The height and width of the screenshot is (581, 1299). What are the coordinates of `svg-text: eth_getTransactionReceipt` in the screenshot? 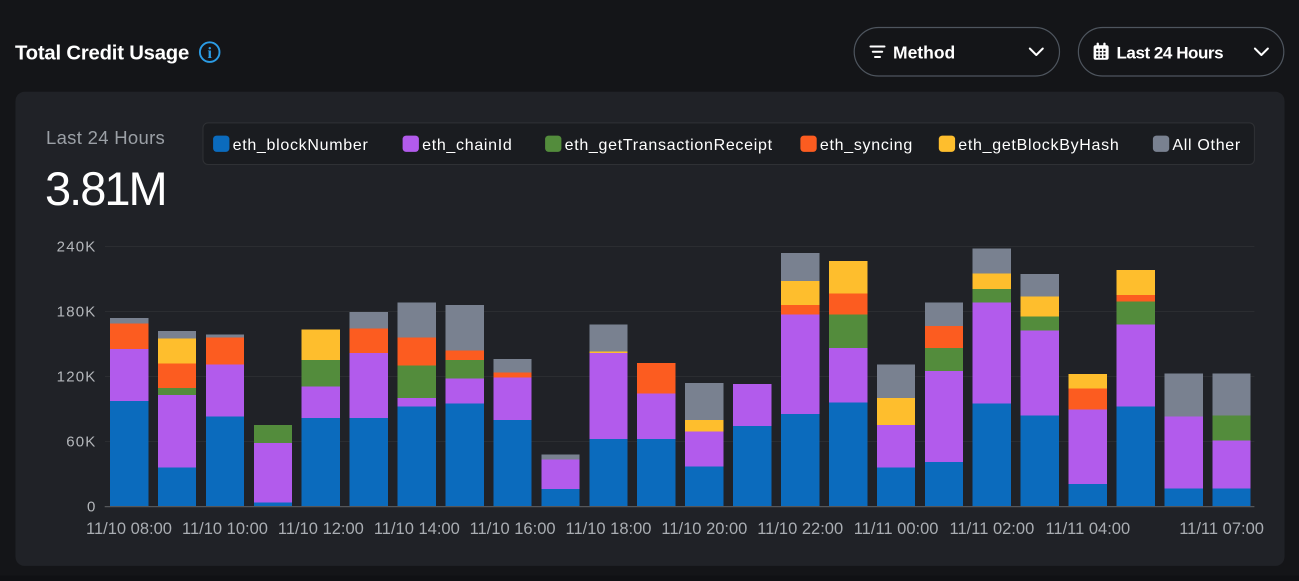 It's located at (669, 145).